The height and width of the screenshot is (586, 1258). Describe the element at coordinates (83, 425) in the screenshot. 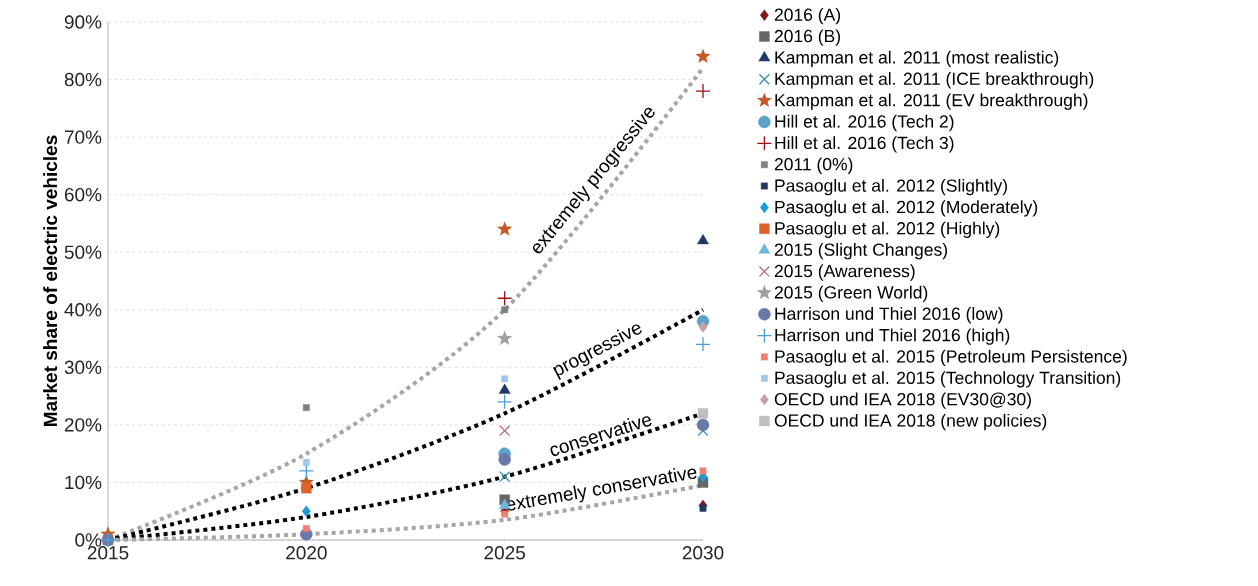

I see `y-tick-label: 20%` at that location.